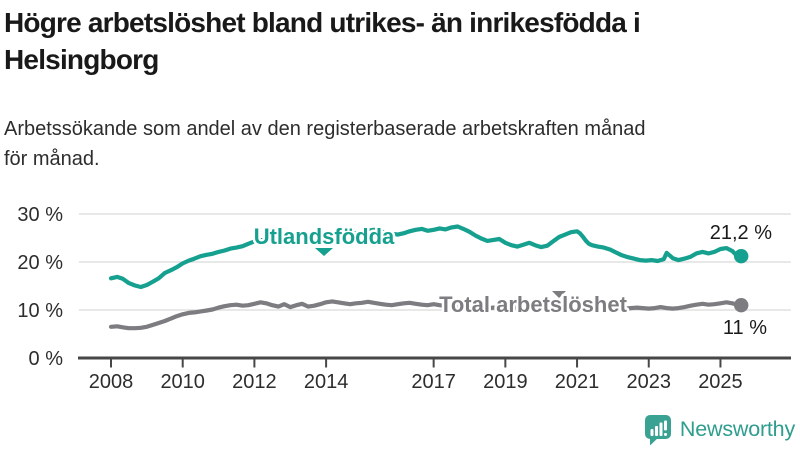 The image size is (800, 450). Describe the element at coordinates (741, 256) in the screenshot. I see `series-end-dot-utlandsfodda` at that location.